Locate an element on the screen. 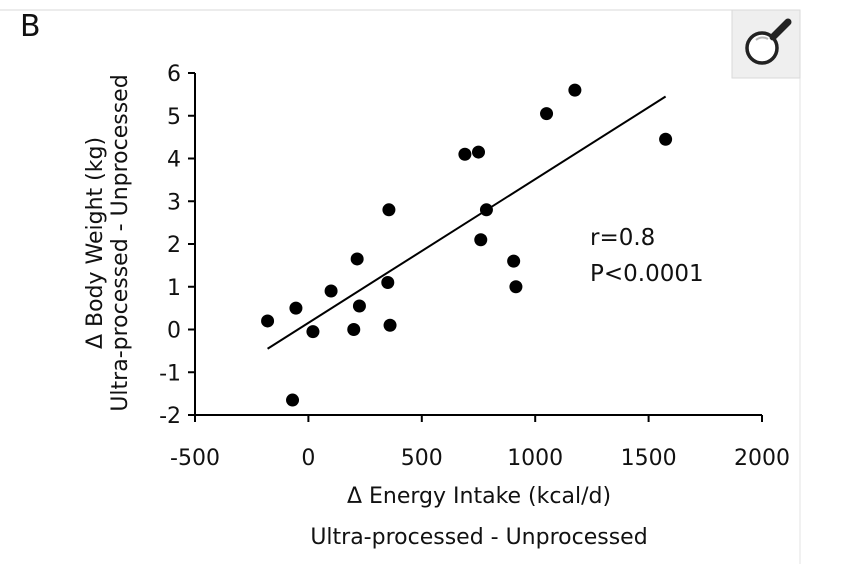  x-tick-label: 1000 is located at coordinates (535, 458).